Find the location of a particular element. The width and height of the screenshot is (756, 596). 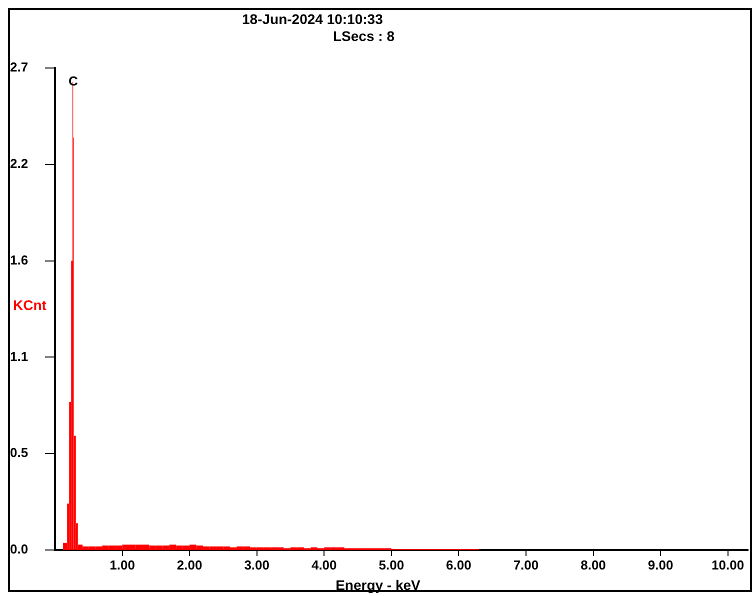

y-tick-label: 0.5 is located at coordinates (19, 452).